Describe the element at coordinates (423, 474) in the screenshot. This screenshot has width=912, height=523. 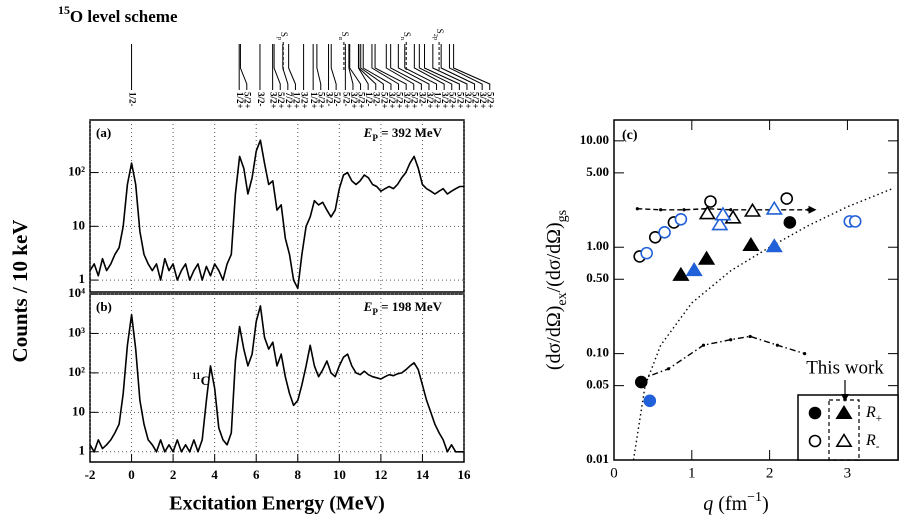
I see `x-tick-label: 14` at that location.